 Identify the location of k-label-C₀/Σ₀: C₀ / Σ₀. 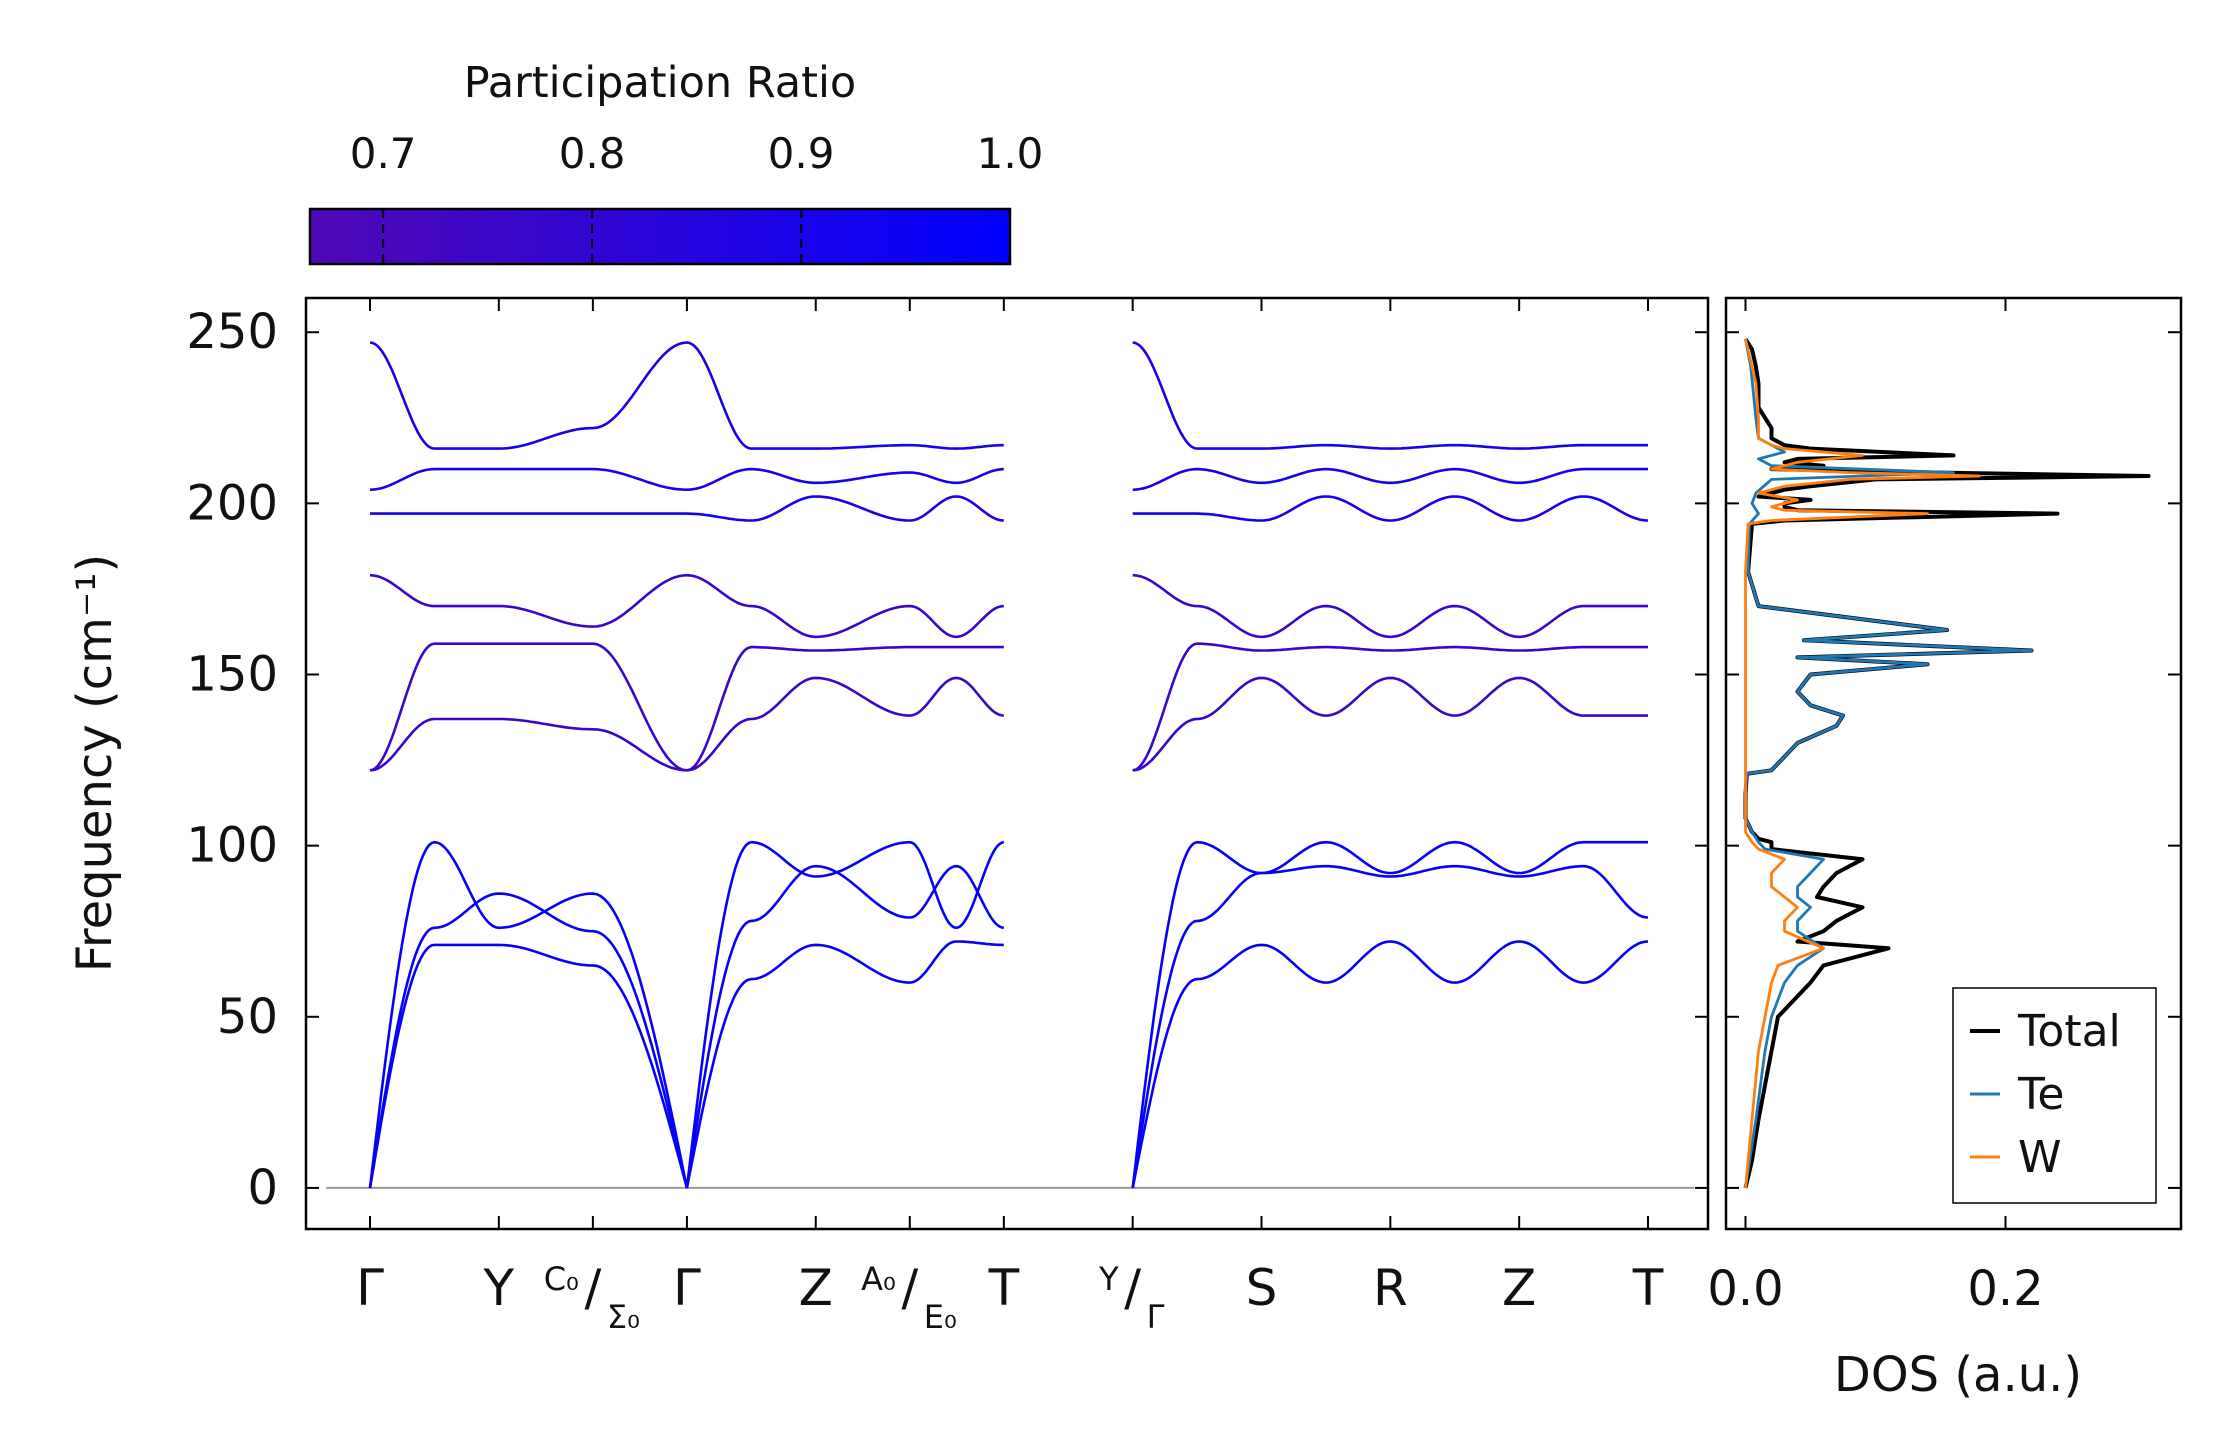
(592, 1297).